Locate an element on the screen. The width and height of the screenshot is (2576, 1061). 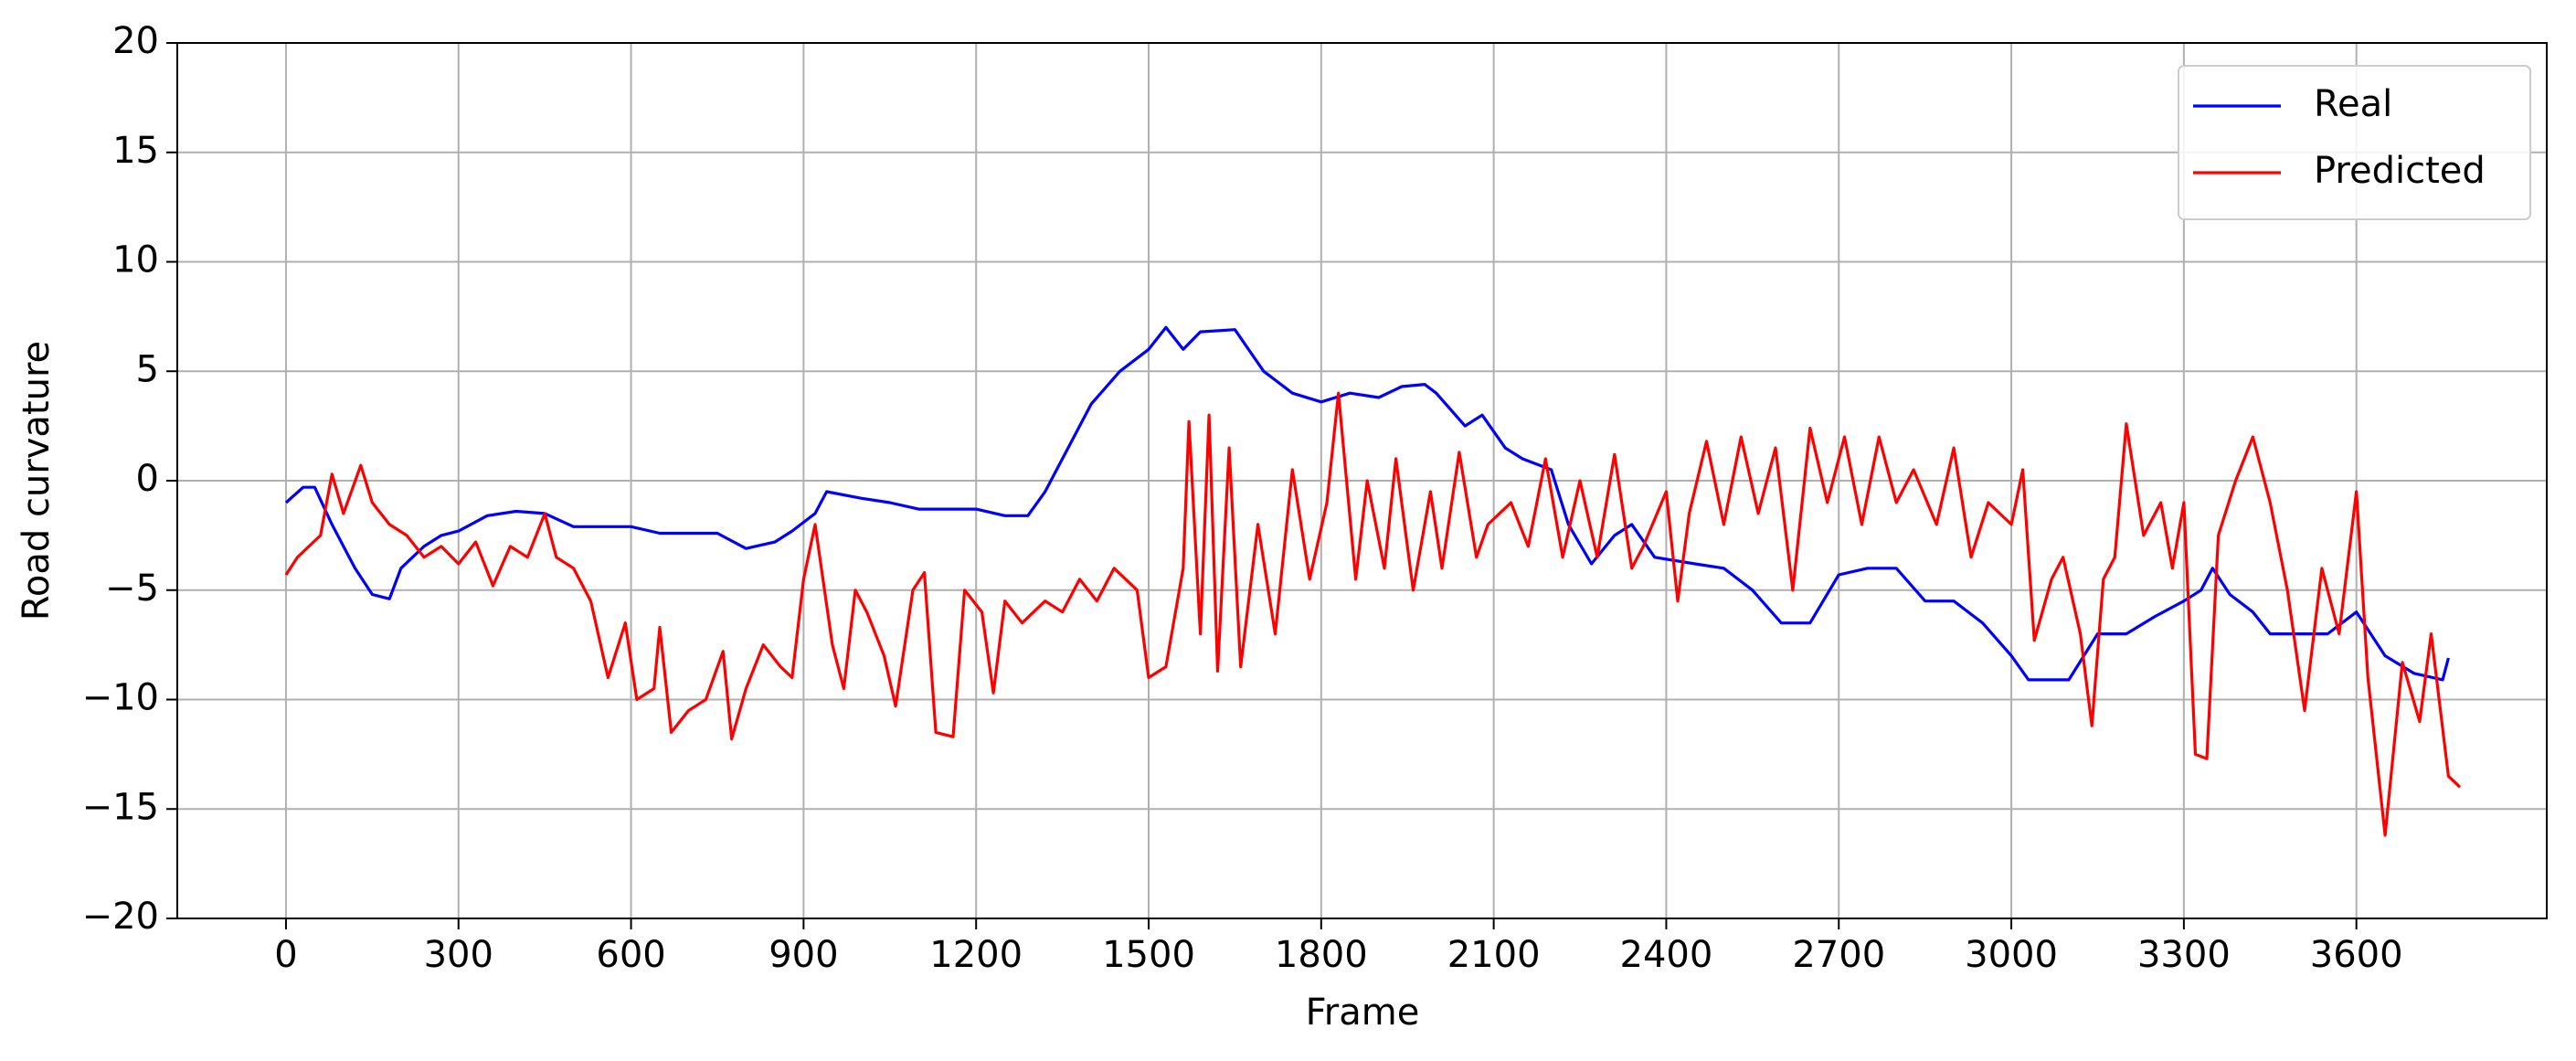
x-axis-label: Frame is located at coordinates (1363, 1013).